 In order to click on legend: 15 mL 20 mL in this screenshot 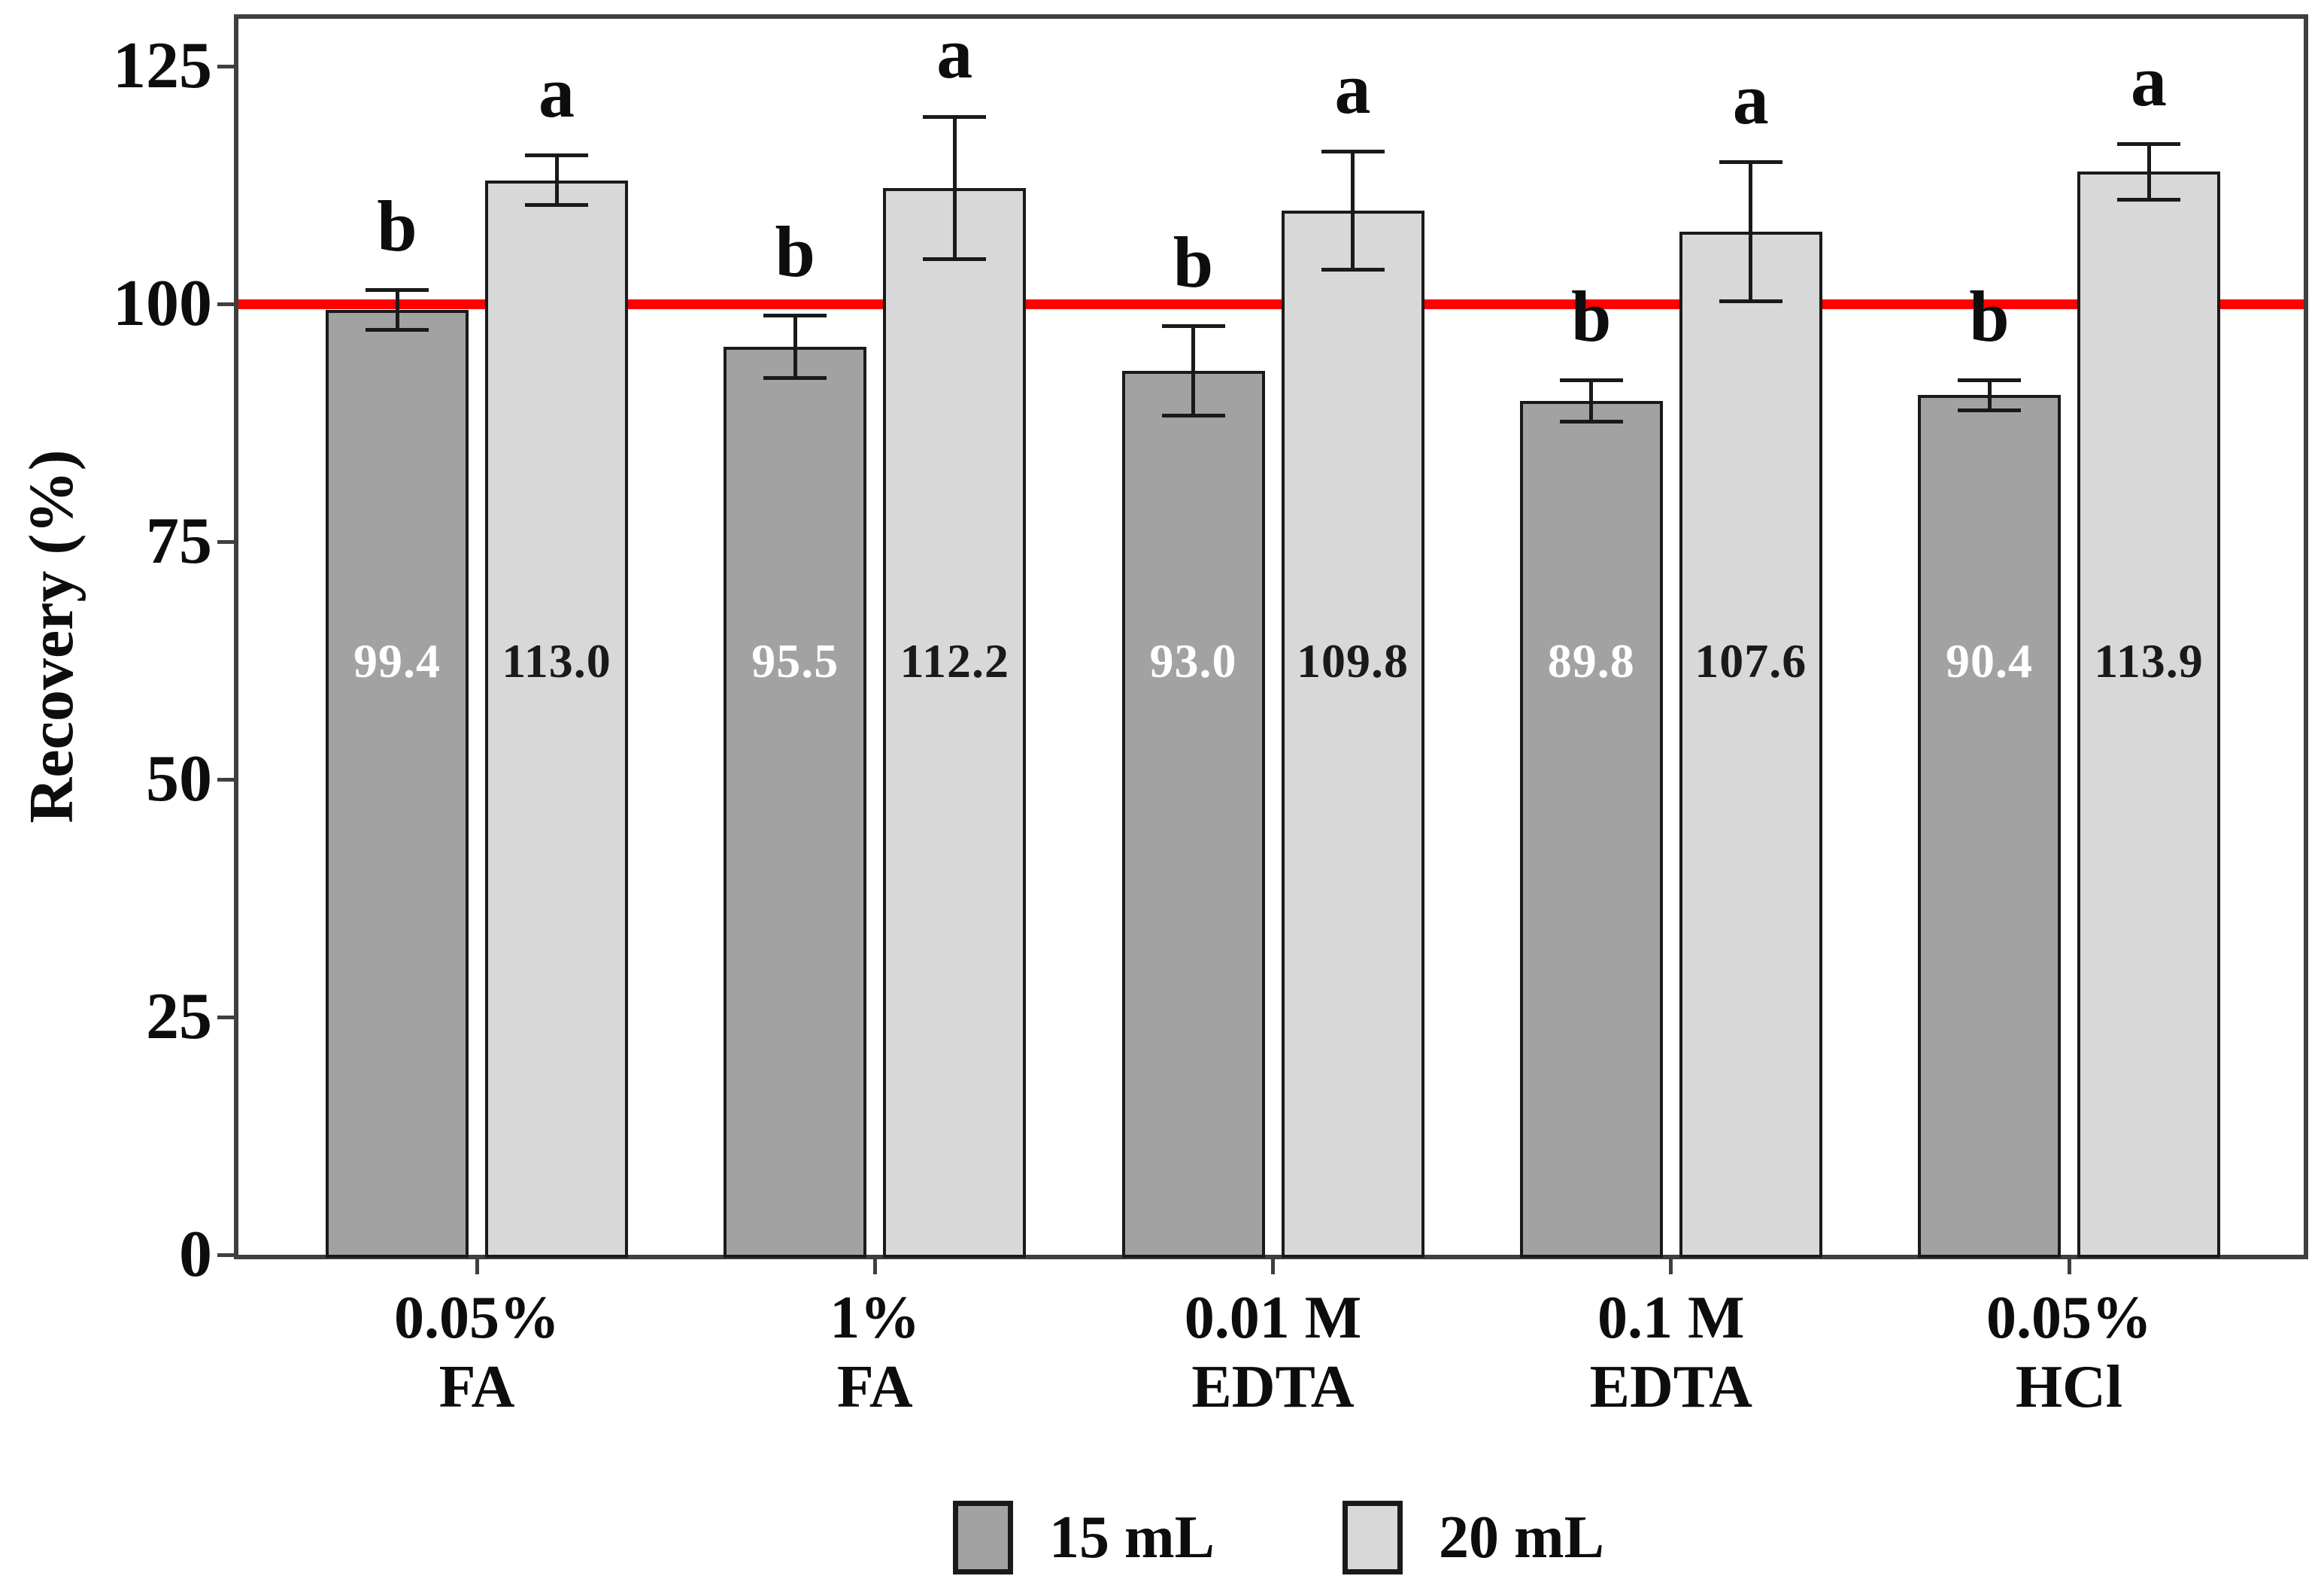, I will do `click(1278, 1537)`.